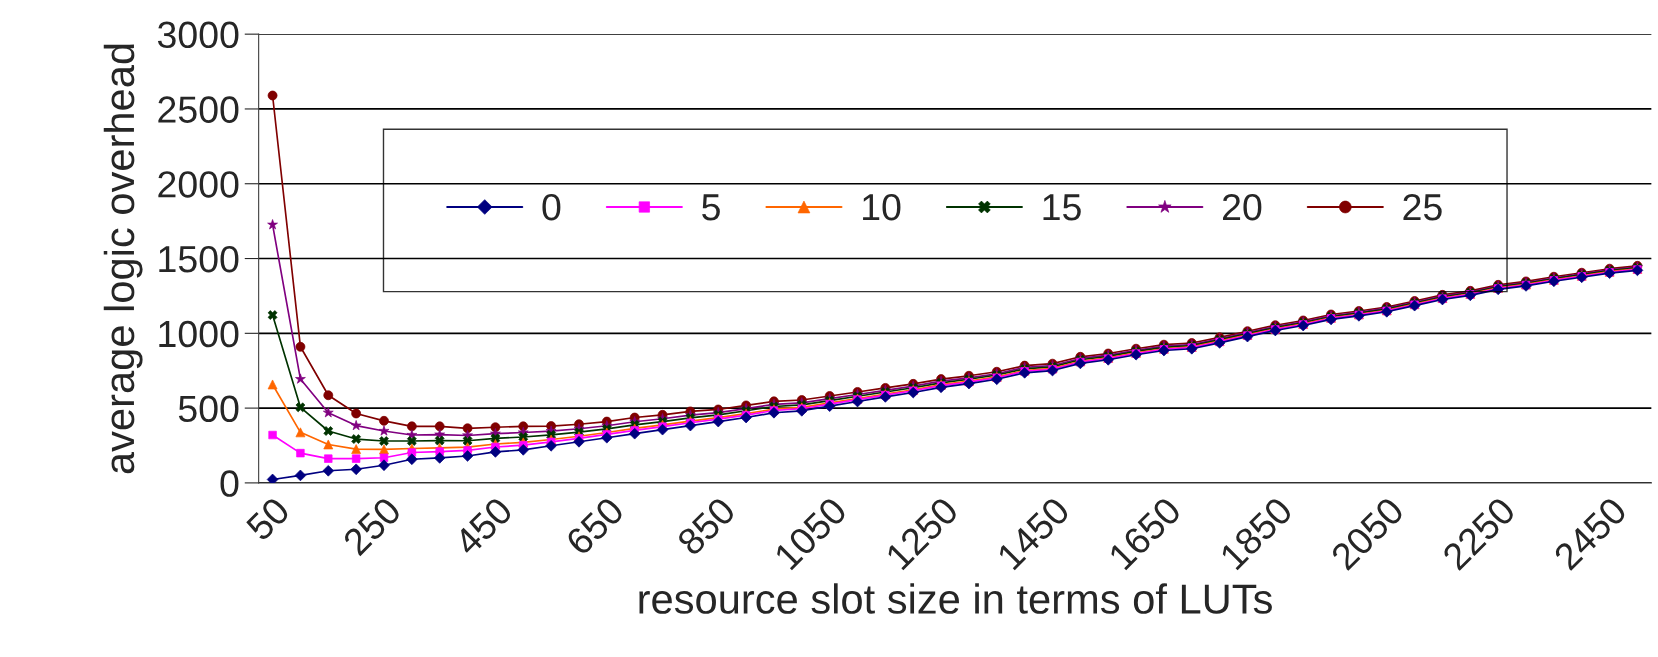  I want to click on y-axis-title: average logic overhead, so click(123, 259).